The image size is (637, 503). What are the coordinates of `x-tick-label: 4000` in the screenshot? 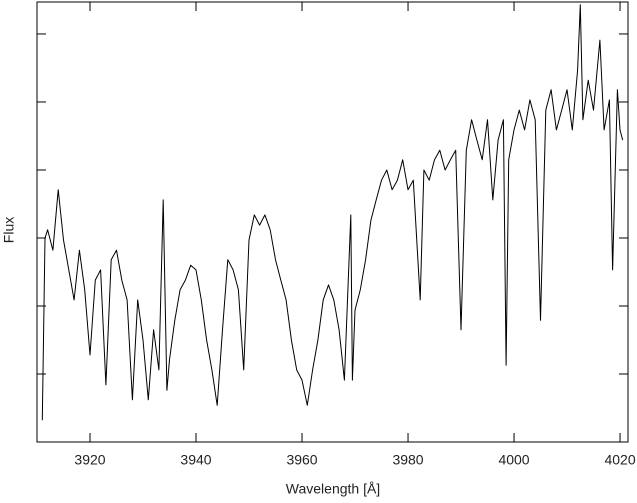 It's located at (513, 460).